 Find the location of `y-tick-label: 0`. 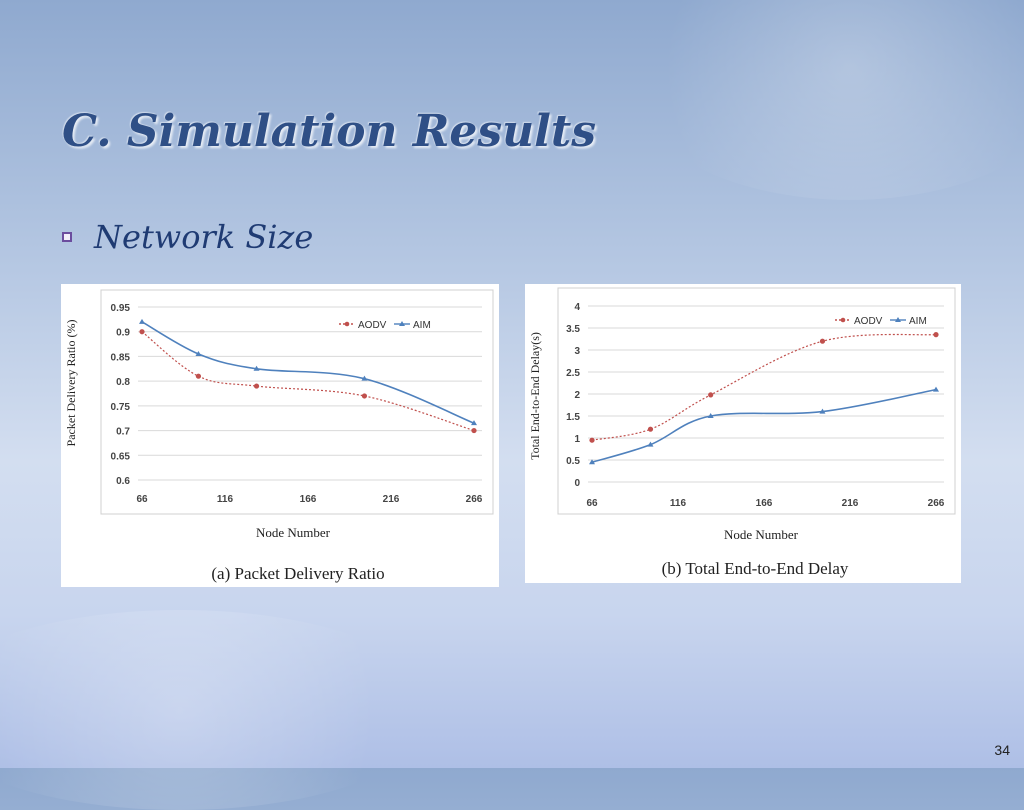

y-tick-label: 0 is located at coordinates (577, 483).